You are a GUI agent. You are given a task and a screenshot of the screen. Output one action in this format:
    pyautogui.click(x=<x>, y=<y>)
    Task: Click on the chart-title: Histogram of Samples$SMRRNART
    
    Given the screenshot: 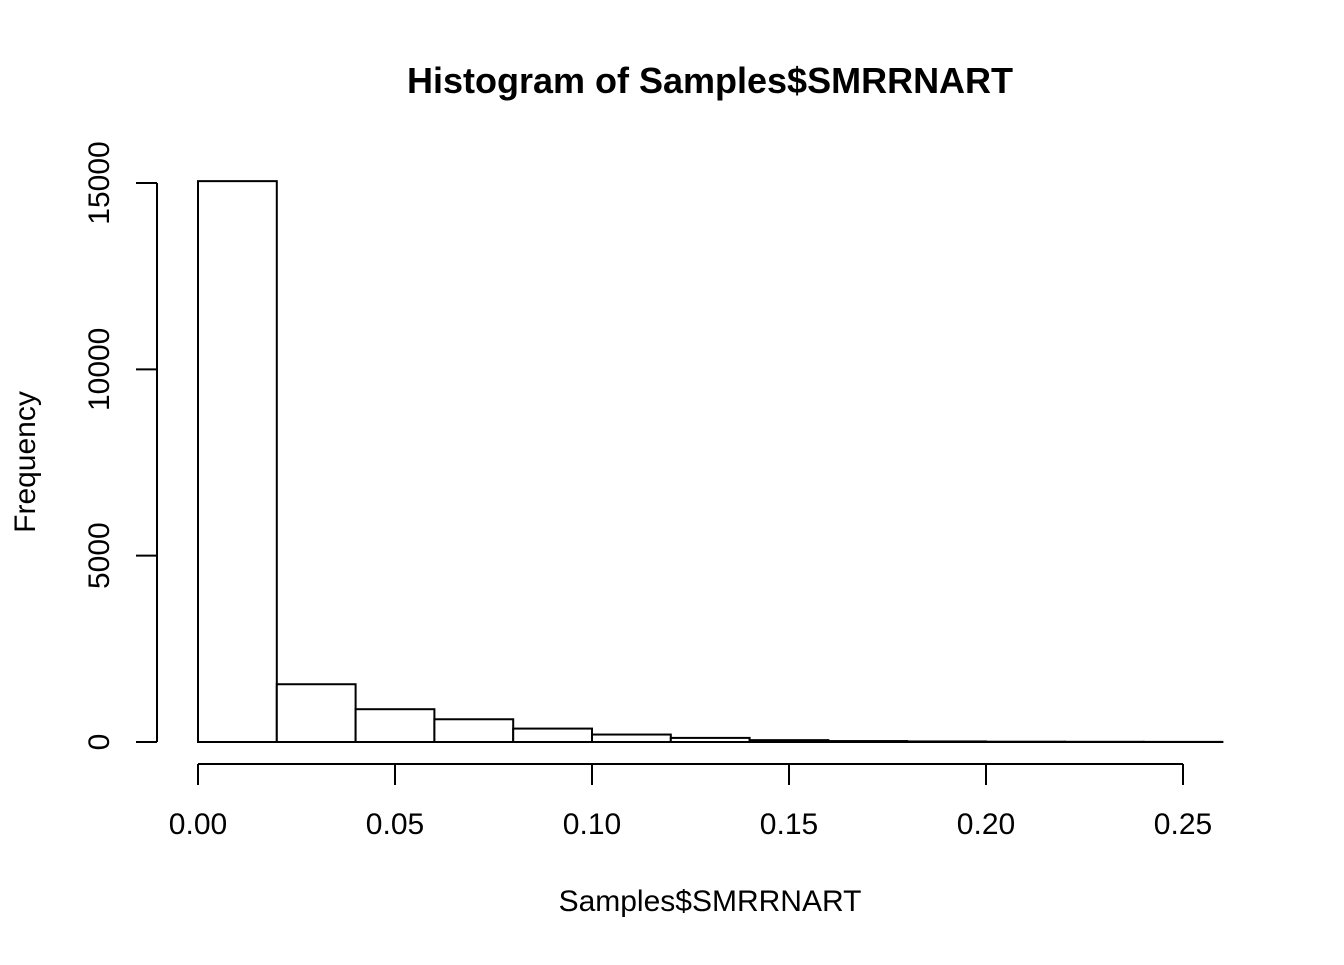 What is the action you would take?
    pyautogui.click(x=710, y=80)
    